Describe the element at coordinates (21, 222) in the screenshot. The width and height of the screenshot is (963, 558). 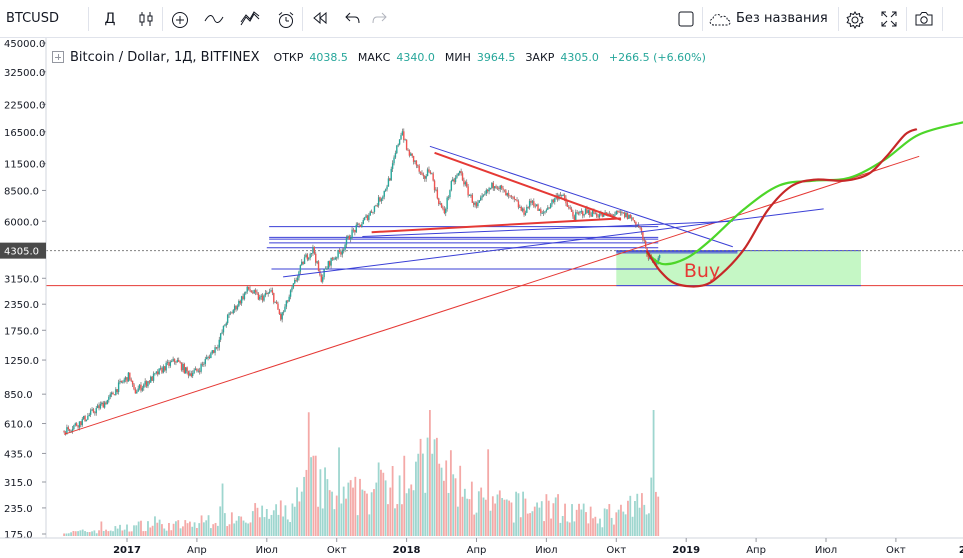
I see `price-tick-label: 6000.0` at that location.